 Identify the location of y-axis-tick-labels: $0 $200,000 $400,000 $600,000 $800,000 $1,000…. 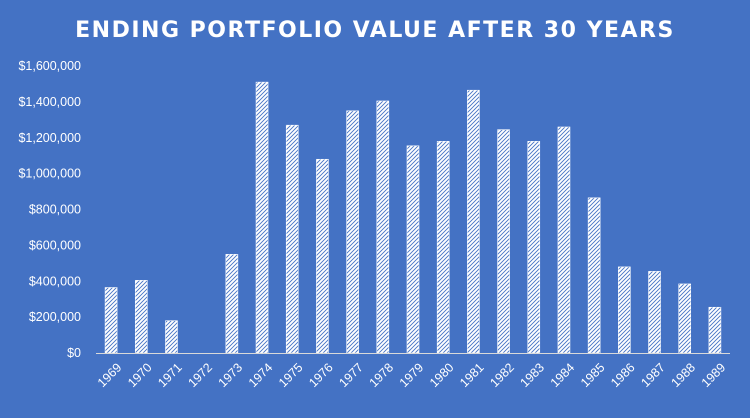
(49, 209).